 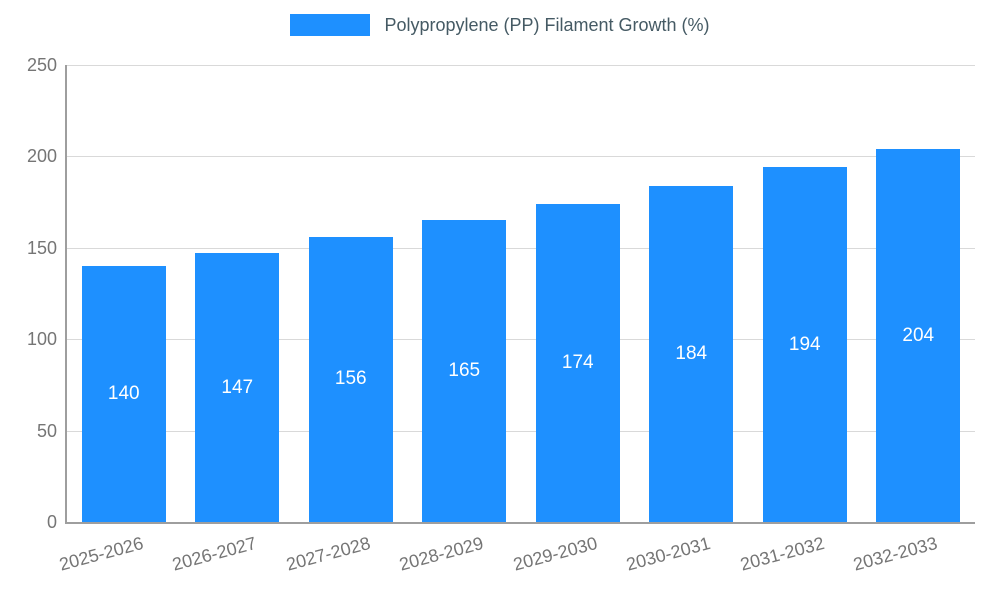 I want to click on bar-value-label: 204, so click(x=918, y=335).